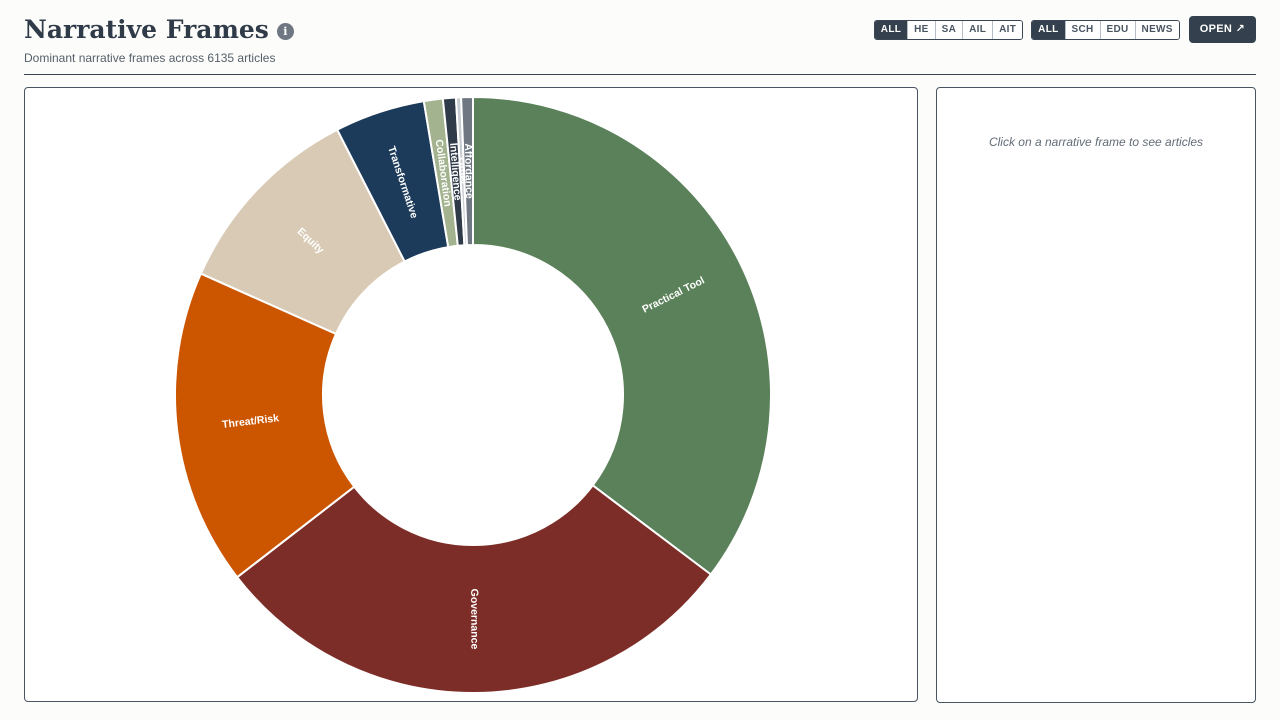 The width and height of the screenshot is (1280, 720). What do you see at coordinates (1222, 29) in the screenshot?
I see `open-button: OPEN ↗` at bounding box center [1222, 29].